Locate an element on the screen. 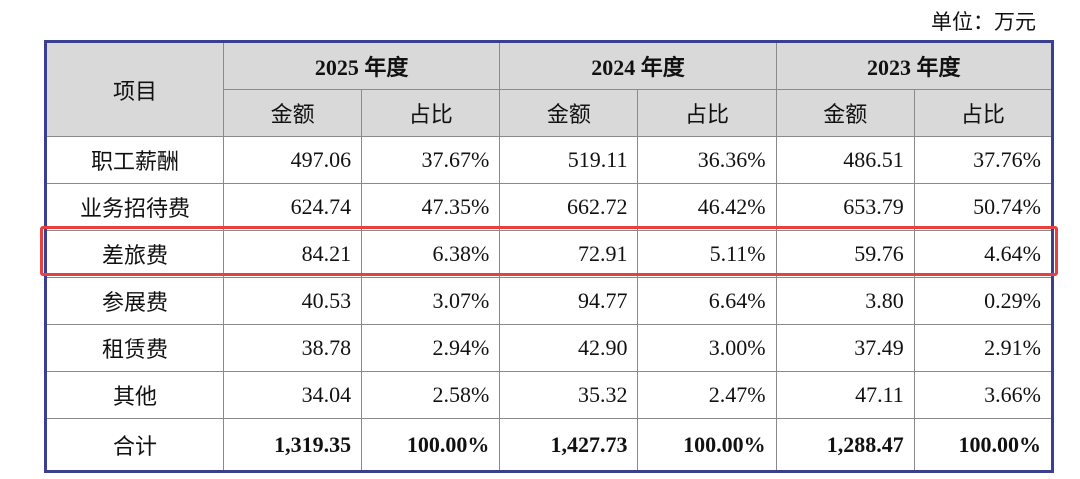 This screenshot has width=1080, height=479. cell: 37.67% is located at coordinates (431, 160).